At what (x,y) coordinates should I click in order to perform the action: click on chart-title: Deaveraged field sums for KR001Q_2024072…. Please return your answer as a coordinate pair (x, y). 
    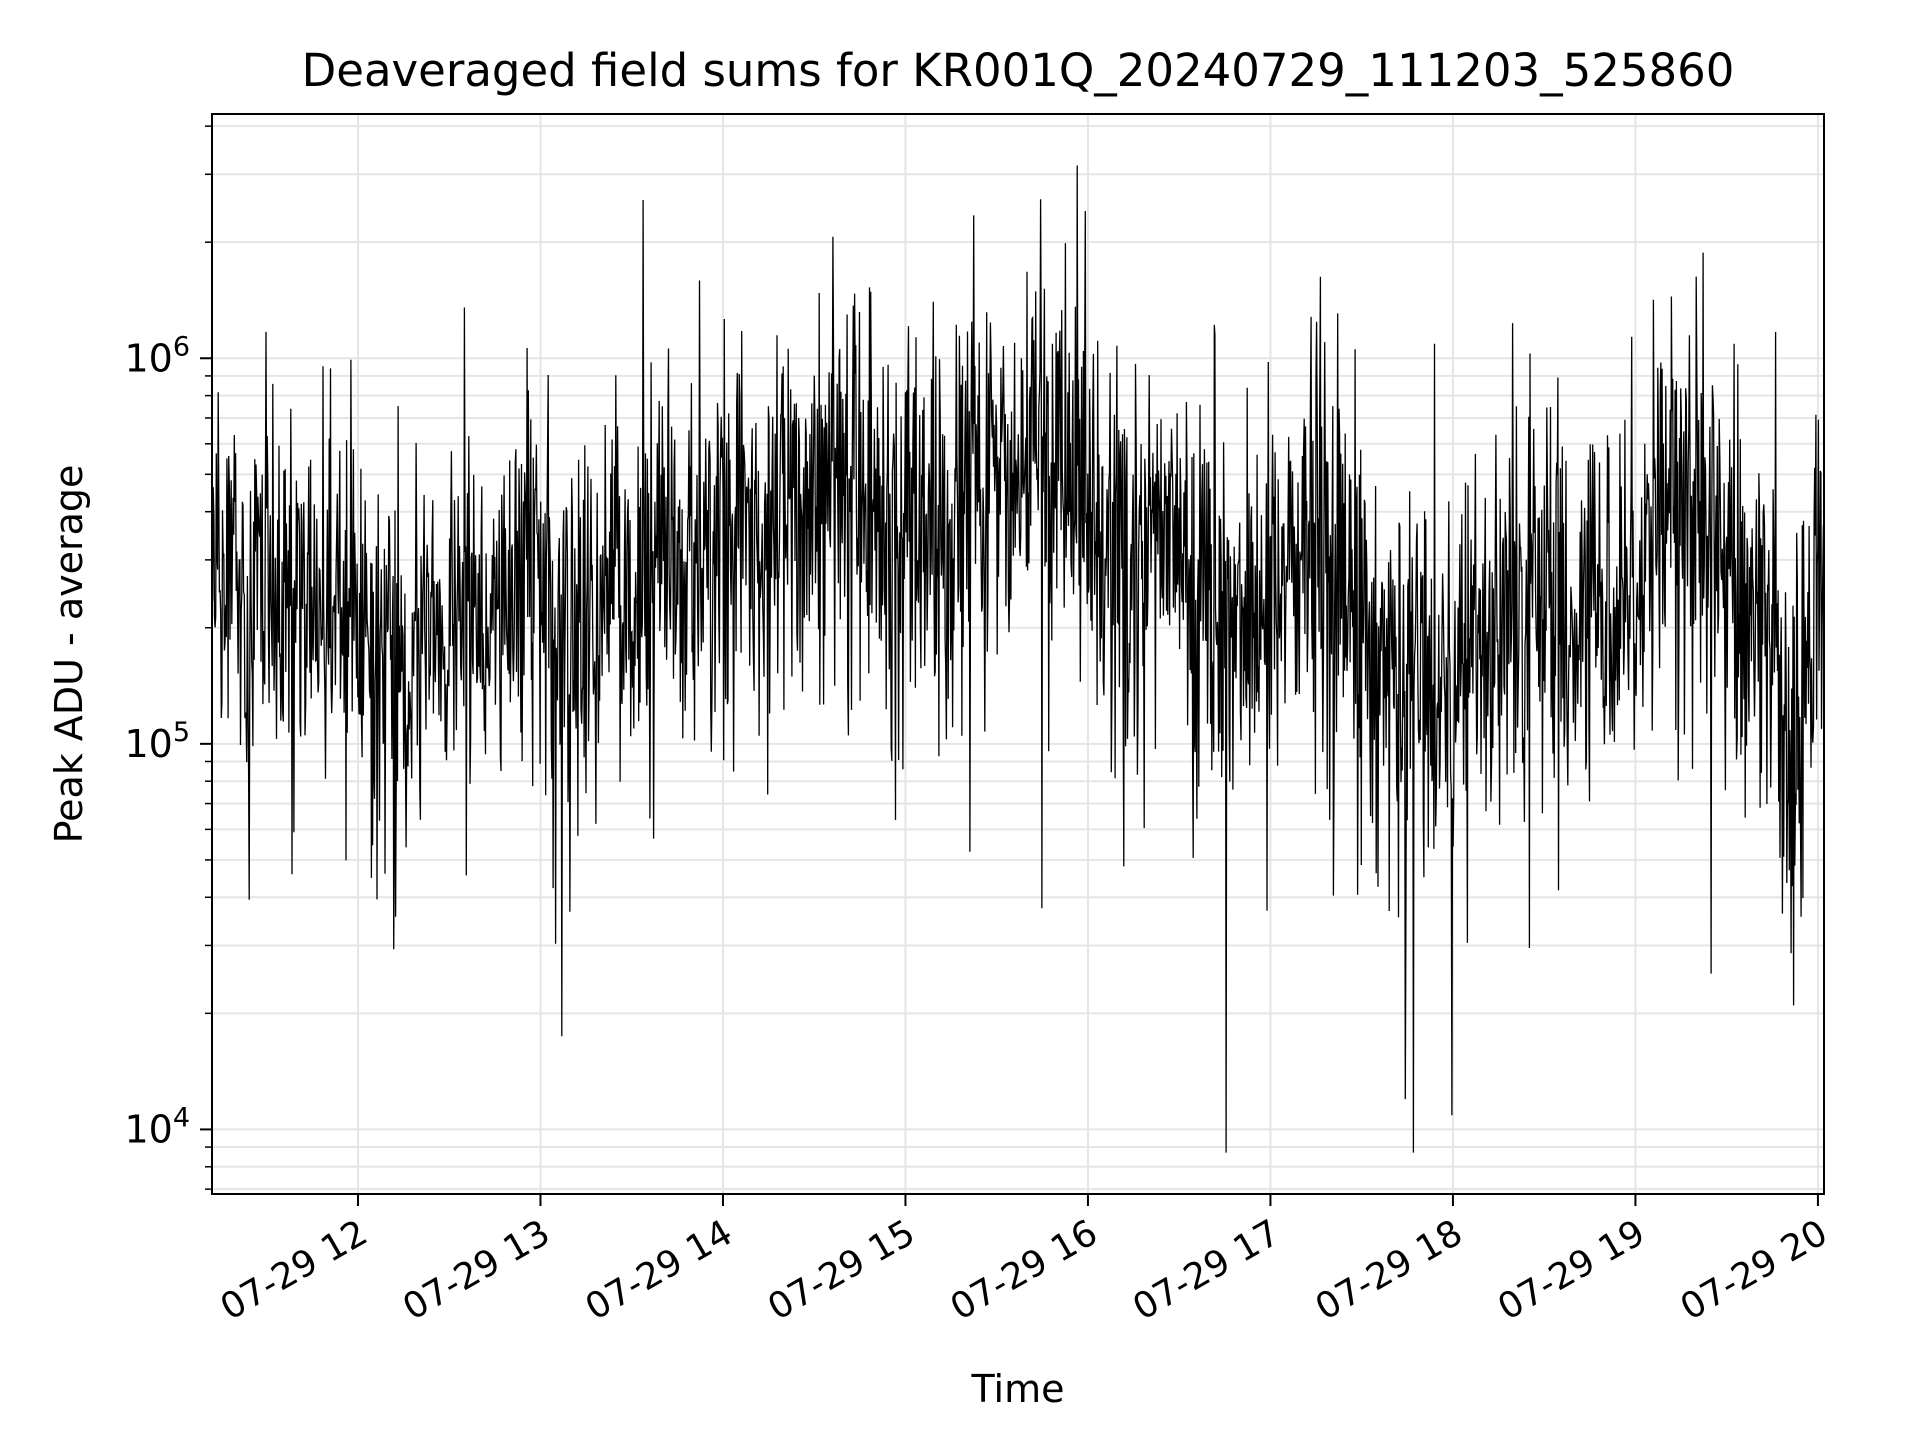
    Looking at the image, I should click on (1018, 70).